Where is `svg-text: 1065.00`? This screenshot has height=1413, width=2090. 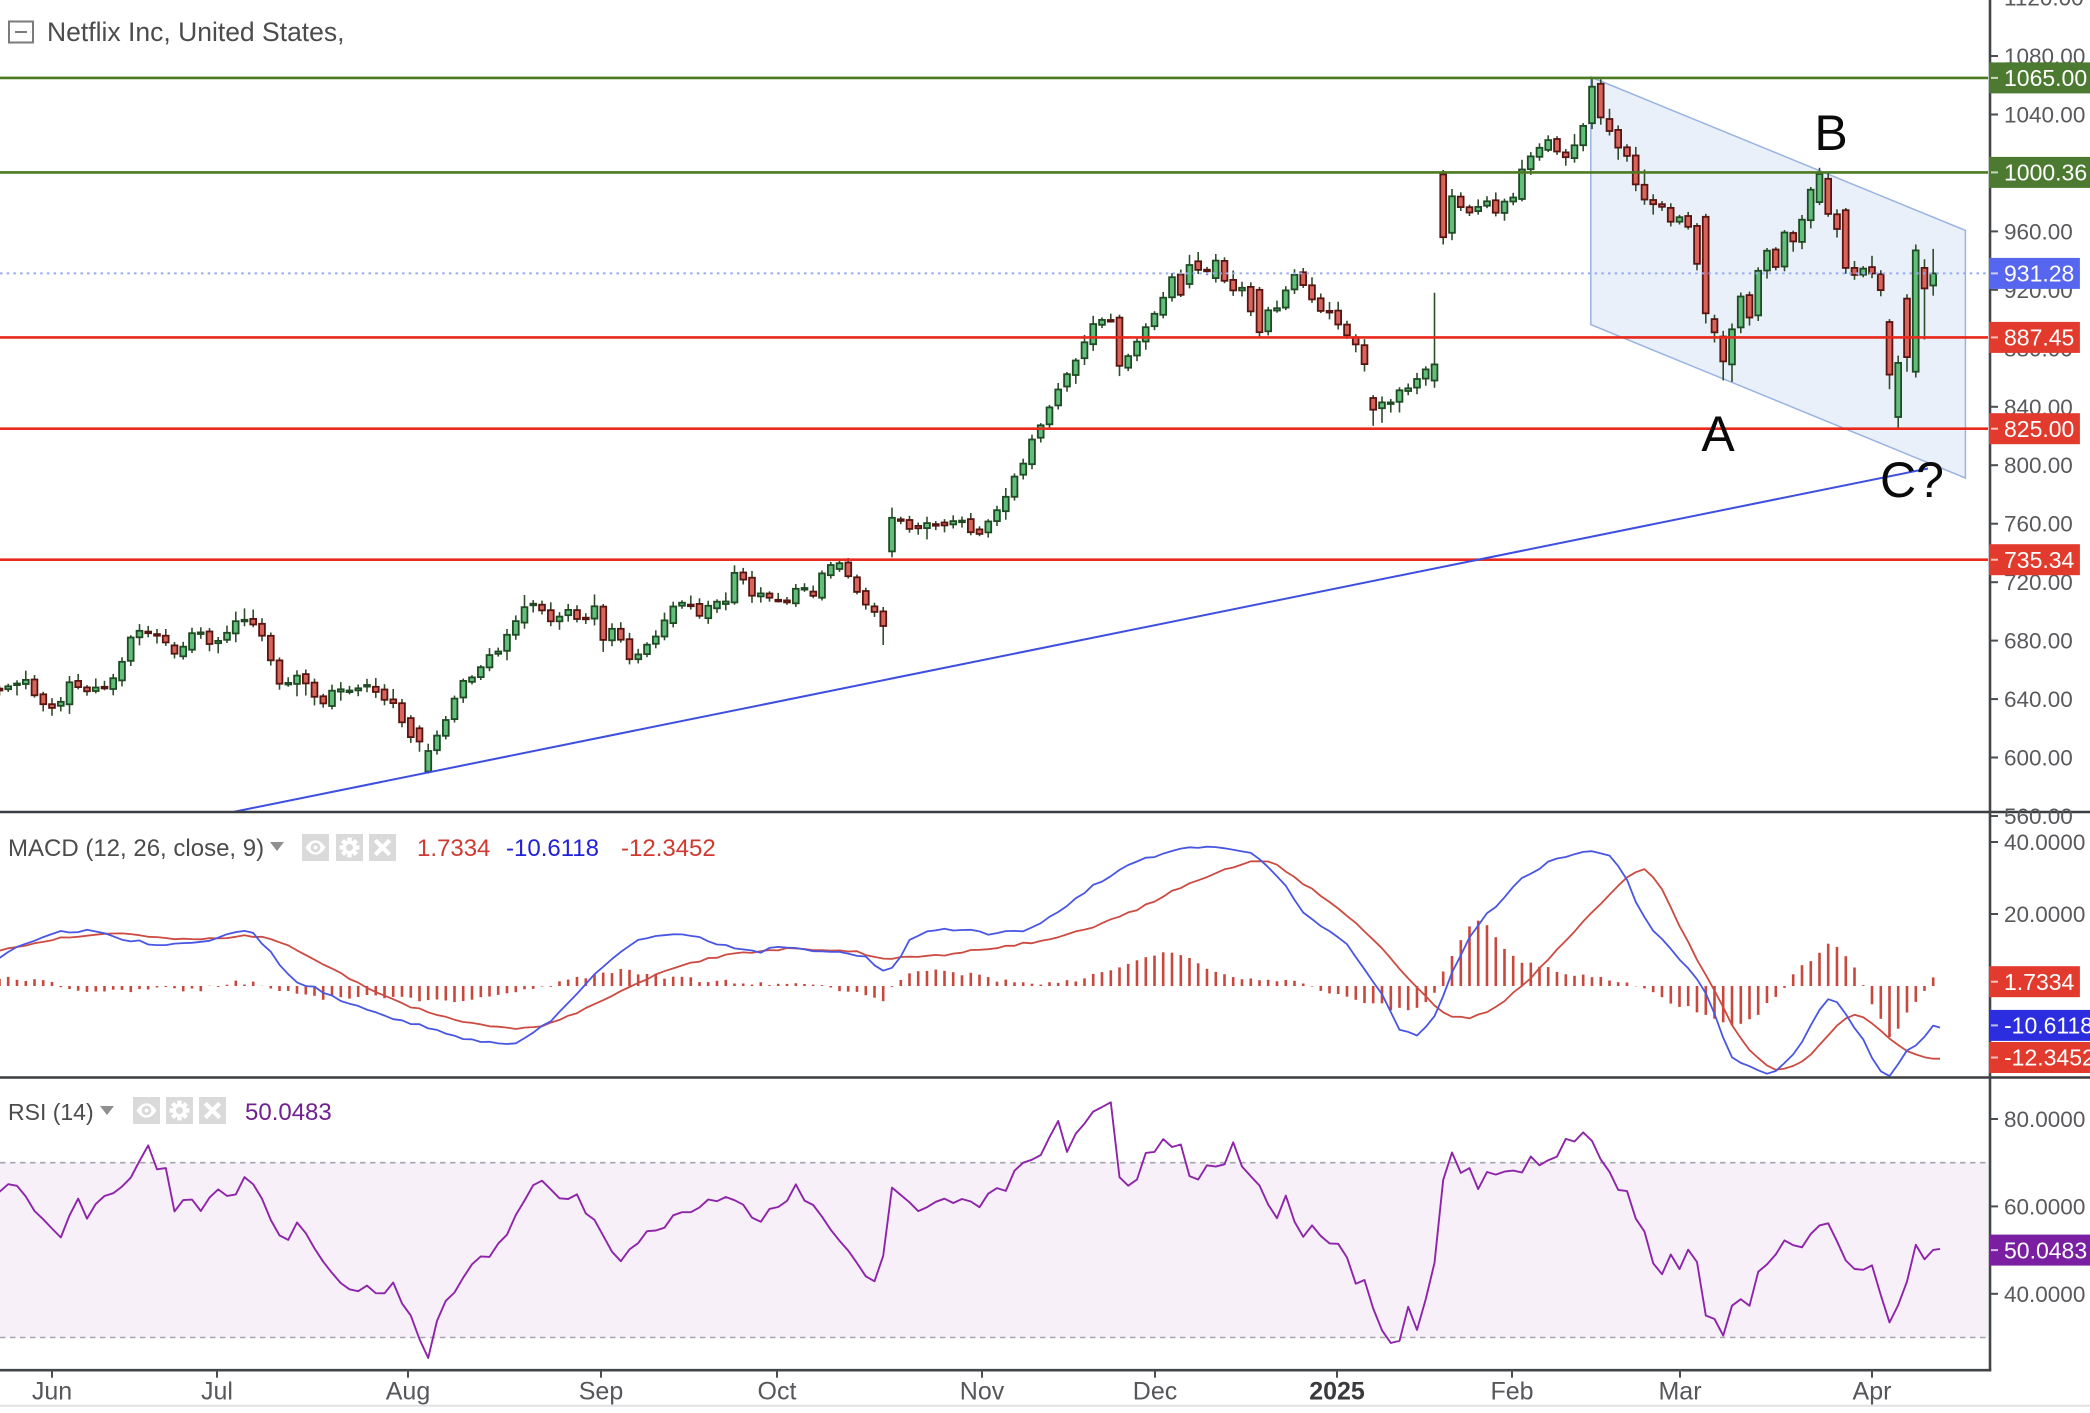 svg-text: 1065.00 is located at coordinates (2045, 78).